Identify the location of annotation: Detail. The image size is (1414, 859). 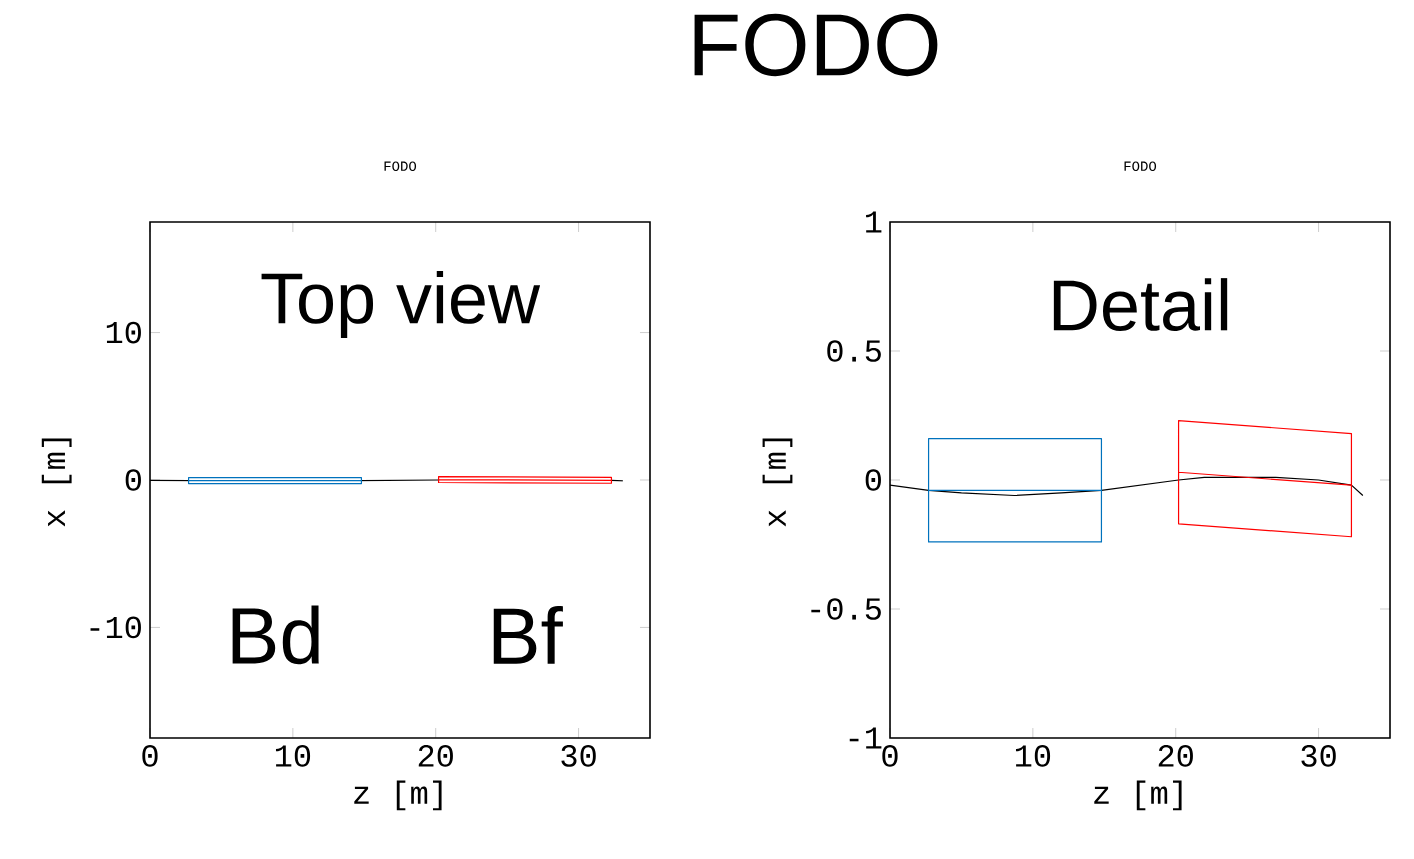
(1140, 304).